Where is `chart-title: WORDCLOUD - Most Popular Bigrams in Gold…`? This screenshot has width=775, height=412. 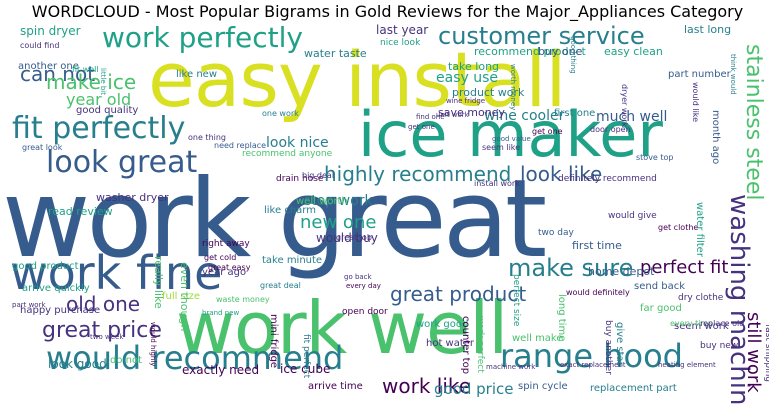
chart-title: WORDCLOUD - Most Popular Bigrams in Gold… is located at coordinates (387, 11).